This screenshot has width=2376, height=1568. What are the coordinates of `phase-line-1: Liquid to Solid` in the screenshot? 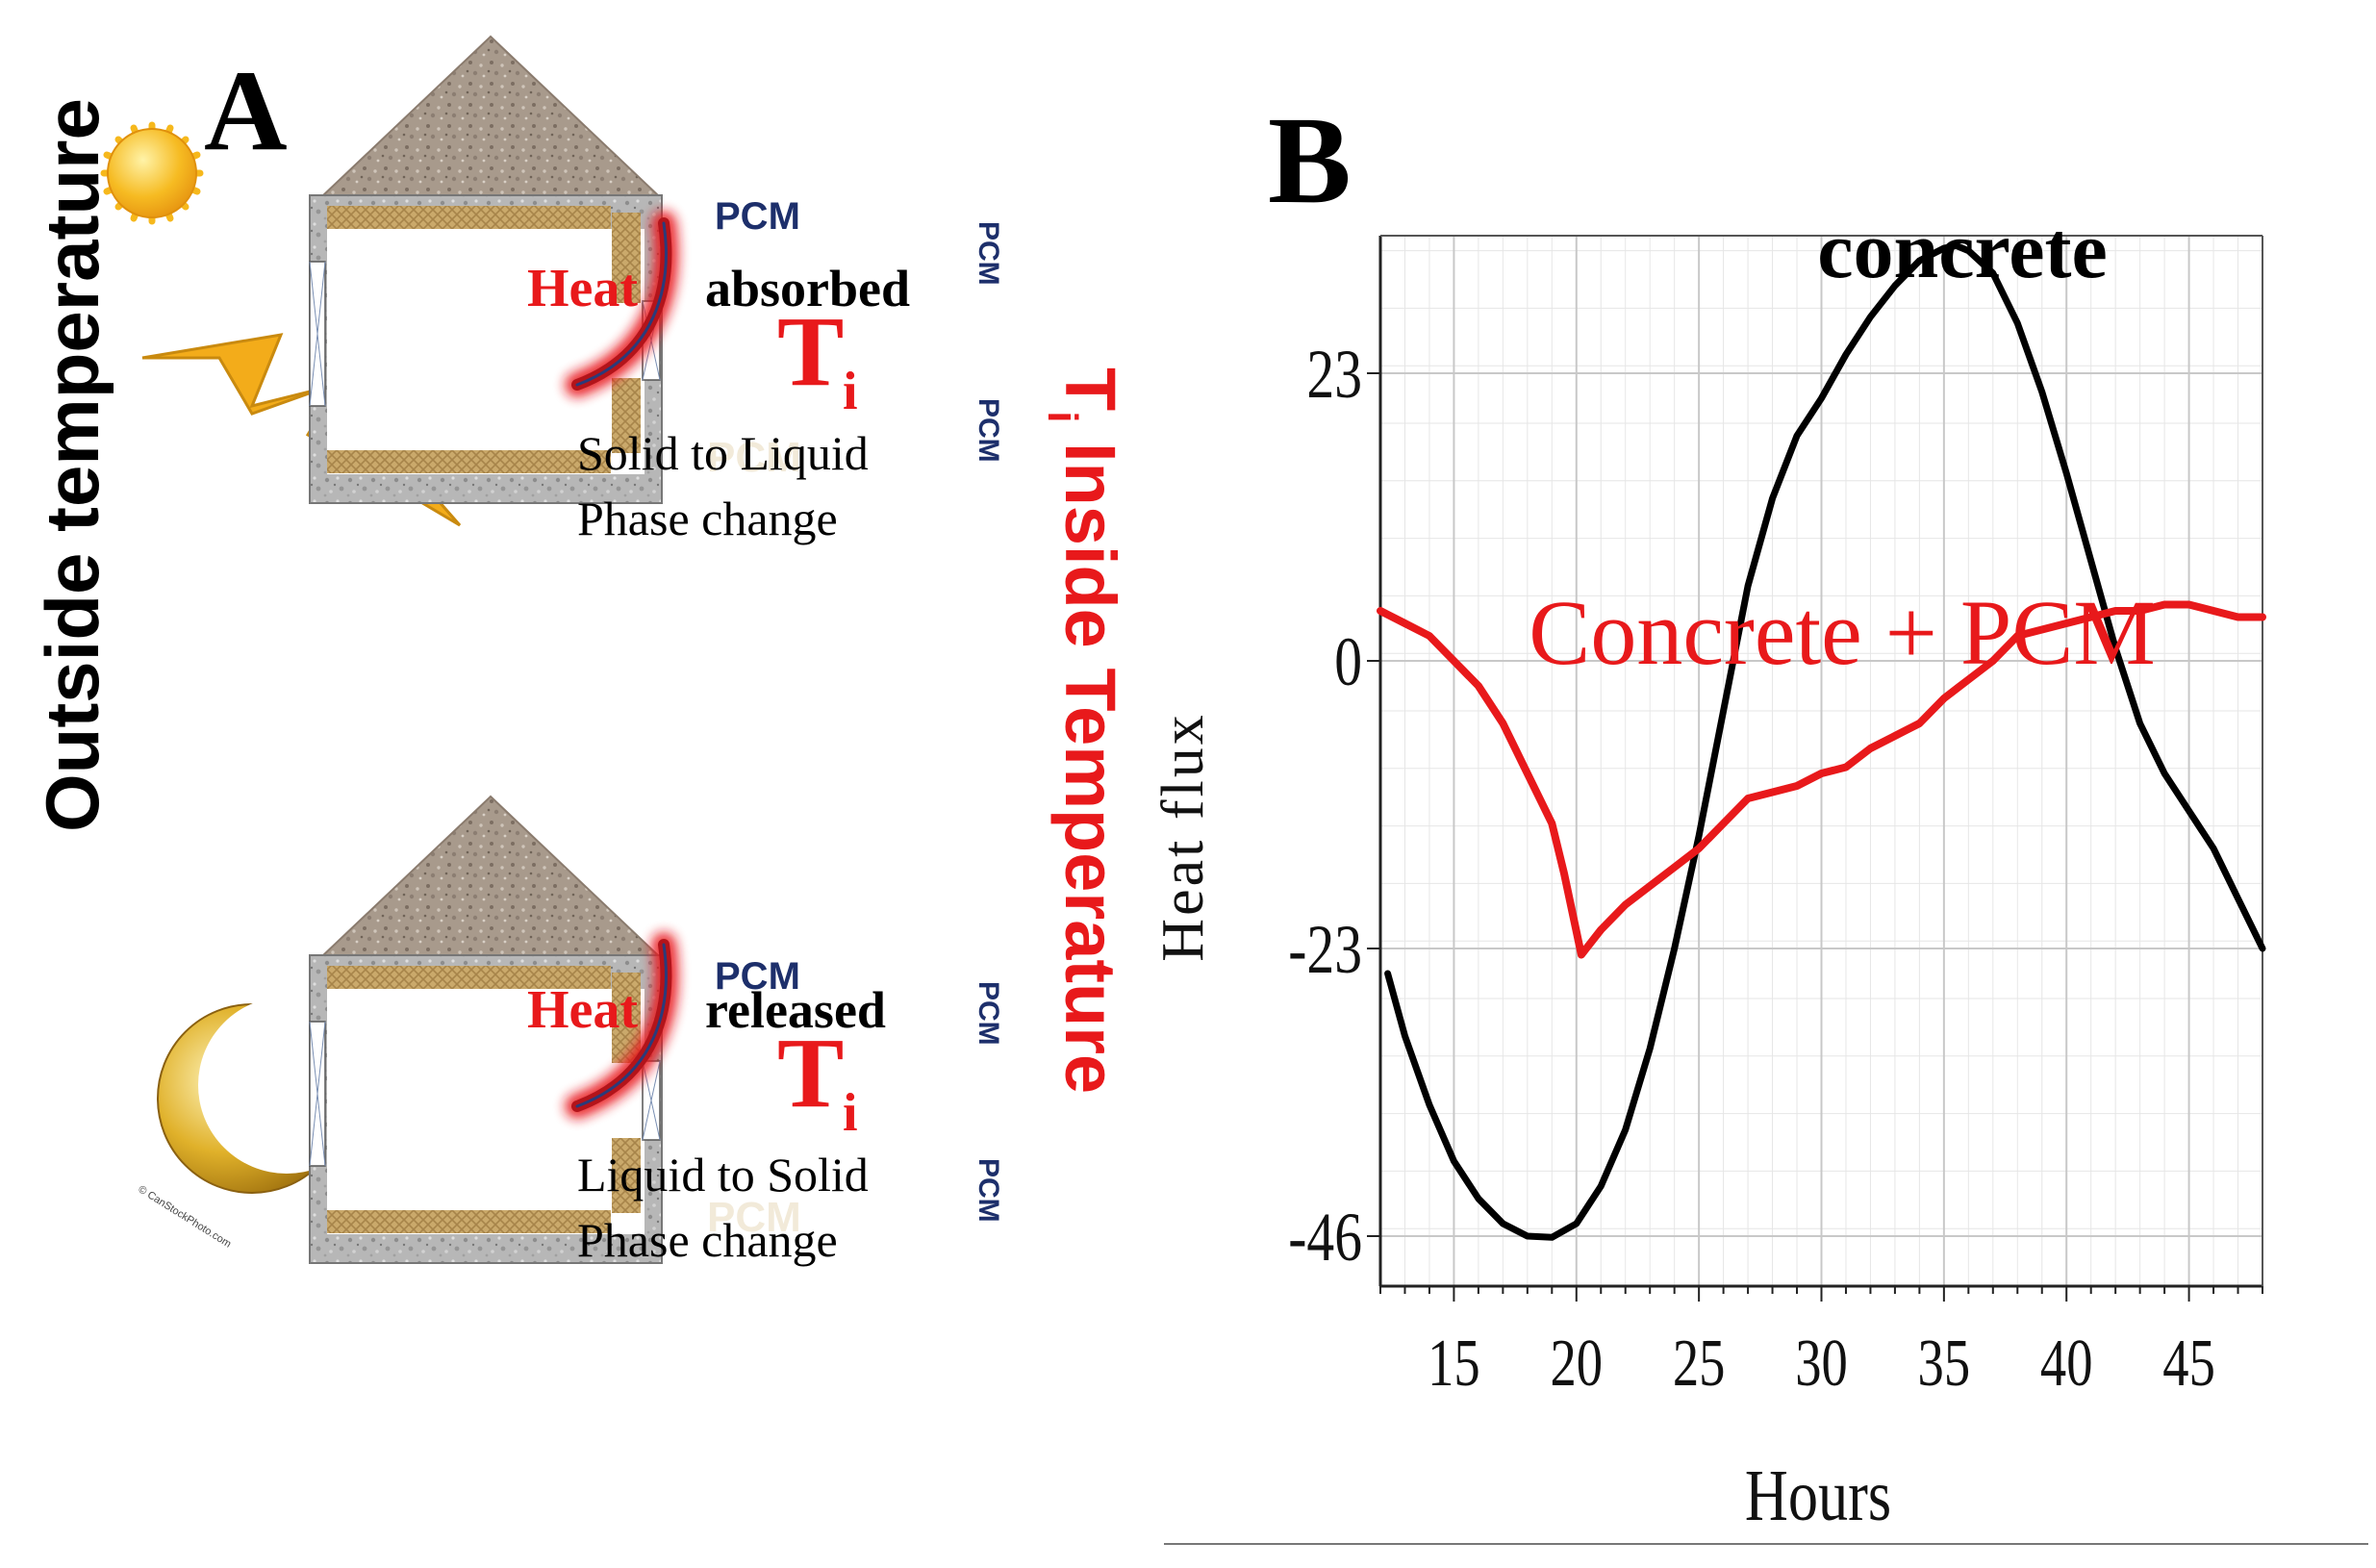 It's located at (723, 1174).